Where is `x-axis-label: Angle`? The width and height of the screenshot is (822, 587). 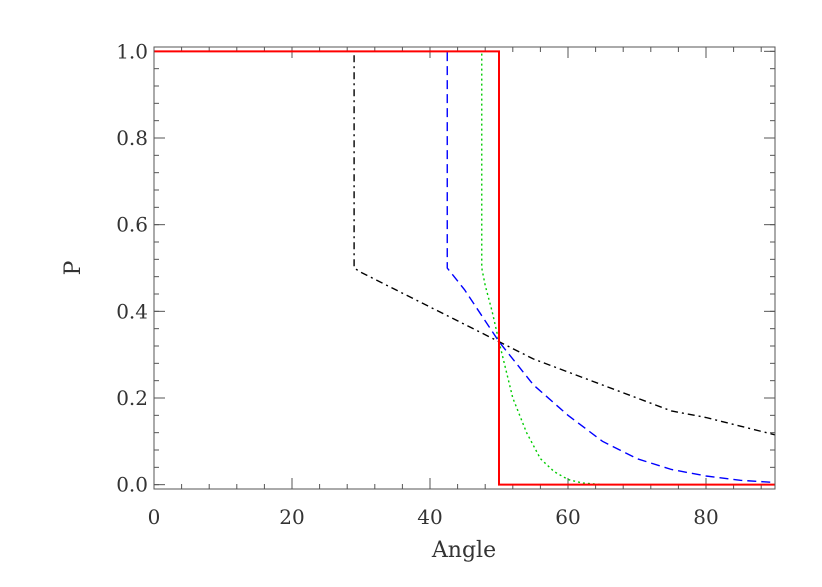 x-axis-label: Angle is located at coordinates (463, 550).